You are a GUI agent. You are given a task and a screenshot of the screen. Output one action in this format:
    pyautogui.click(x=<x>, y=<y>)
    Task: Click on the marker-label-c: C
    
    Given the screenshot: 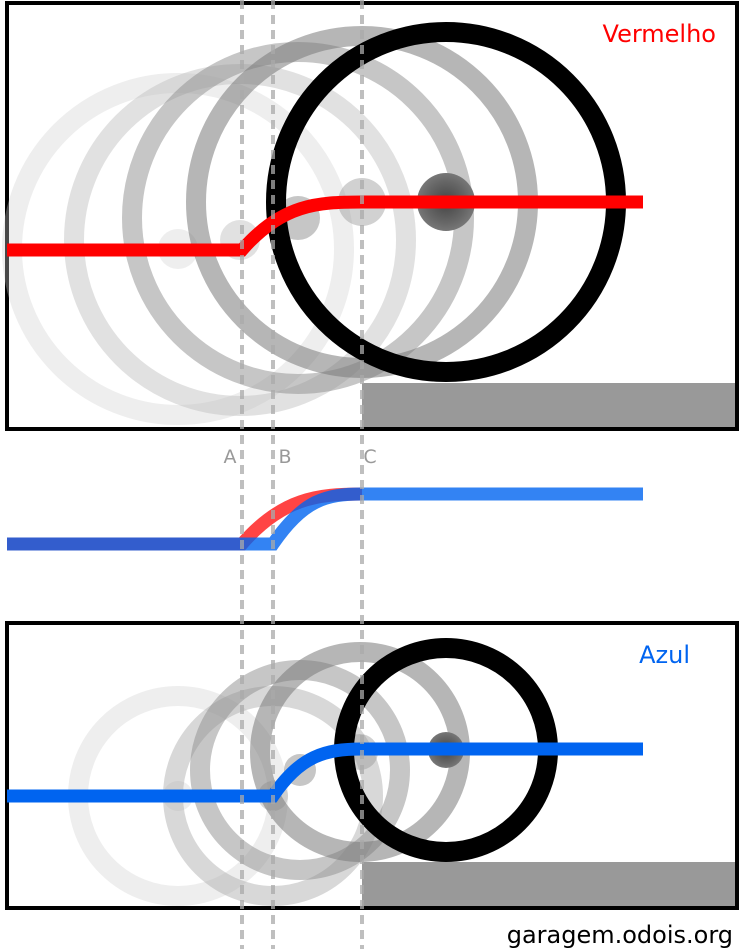 What is the action you would take?
    pyautogui.click(x=369, y=457)
    